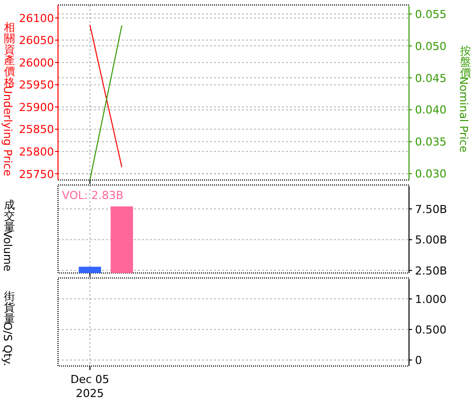 The image size is (475, 400). Describe the element at coordinates (8, 235) in the screenshot. I see `y-axis-title: 成交量Volume` at that location.